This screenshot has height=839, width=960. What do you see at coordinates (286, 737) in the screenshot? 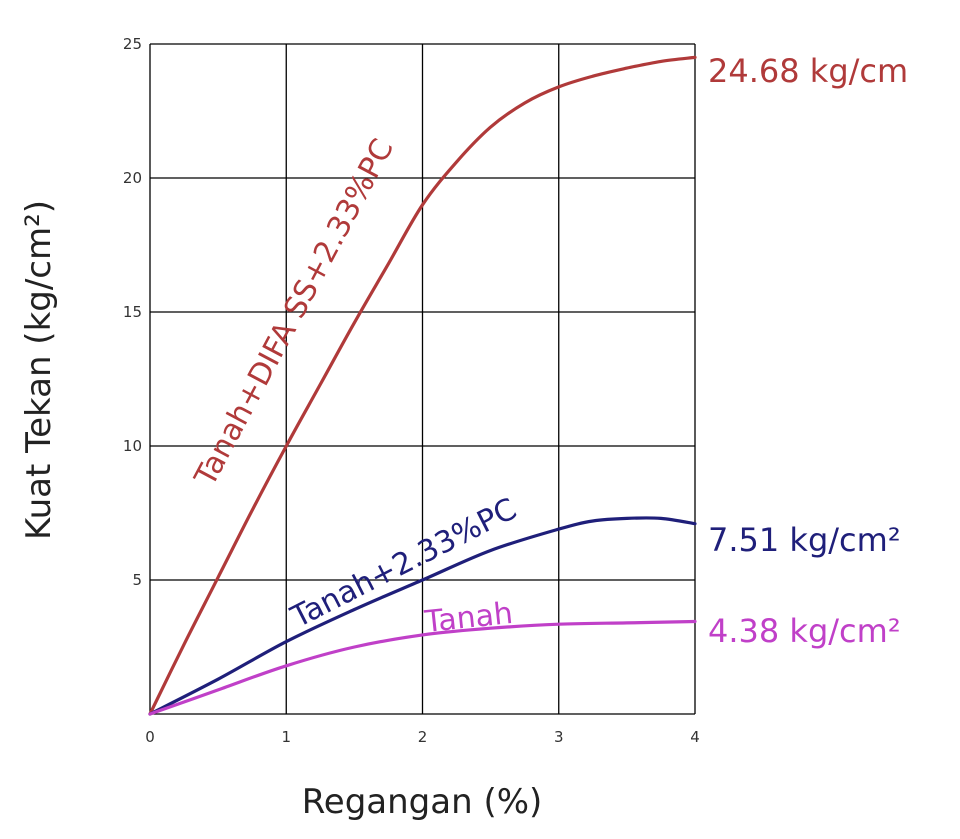
I see `x-tick-label-1: 1` at bounding box center [286, 737].